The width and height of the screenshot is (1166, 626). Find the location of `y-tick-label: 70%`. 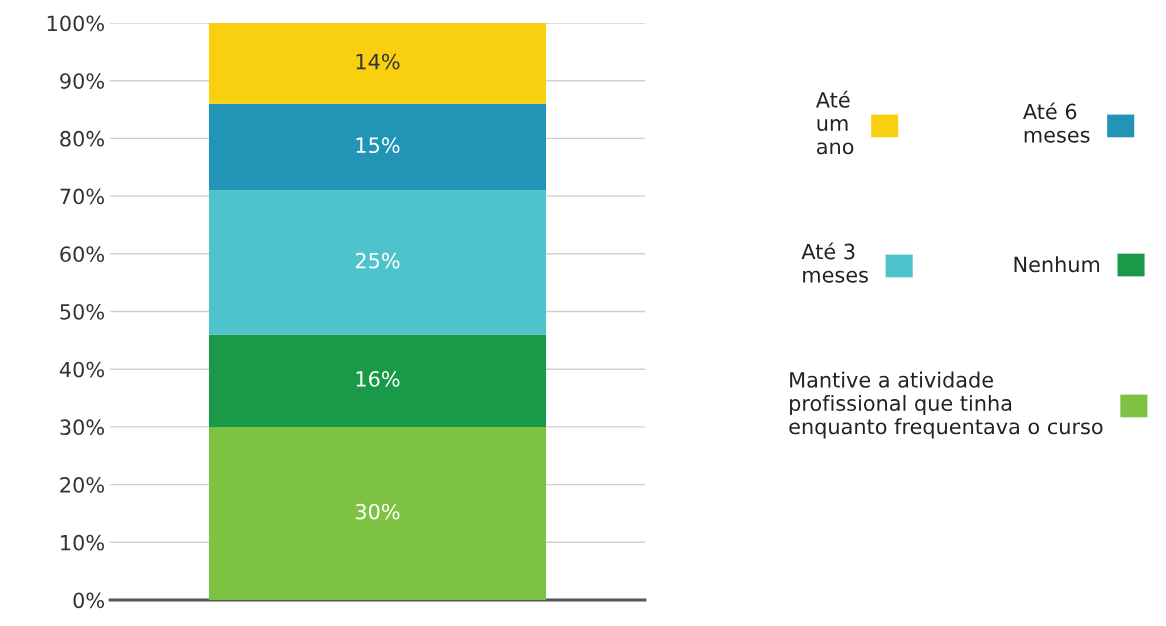

y-tick-label: 70% is located at coordinates (82, 196).